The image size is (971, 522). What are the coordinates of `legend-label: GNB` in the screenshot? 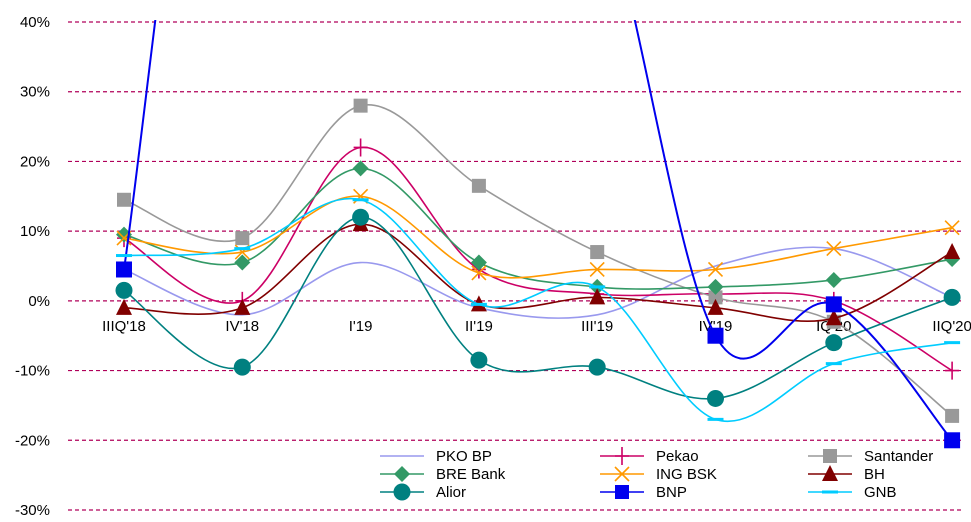 It's located at (880, 492).